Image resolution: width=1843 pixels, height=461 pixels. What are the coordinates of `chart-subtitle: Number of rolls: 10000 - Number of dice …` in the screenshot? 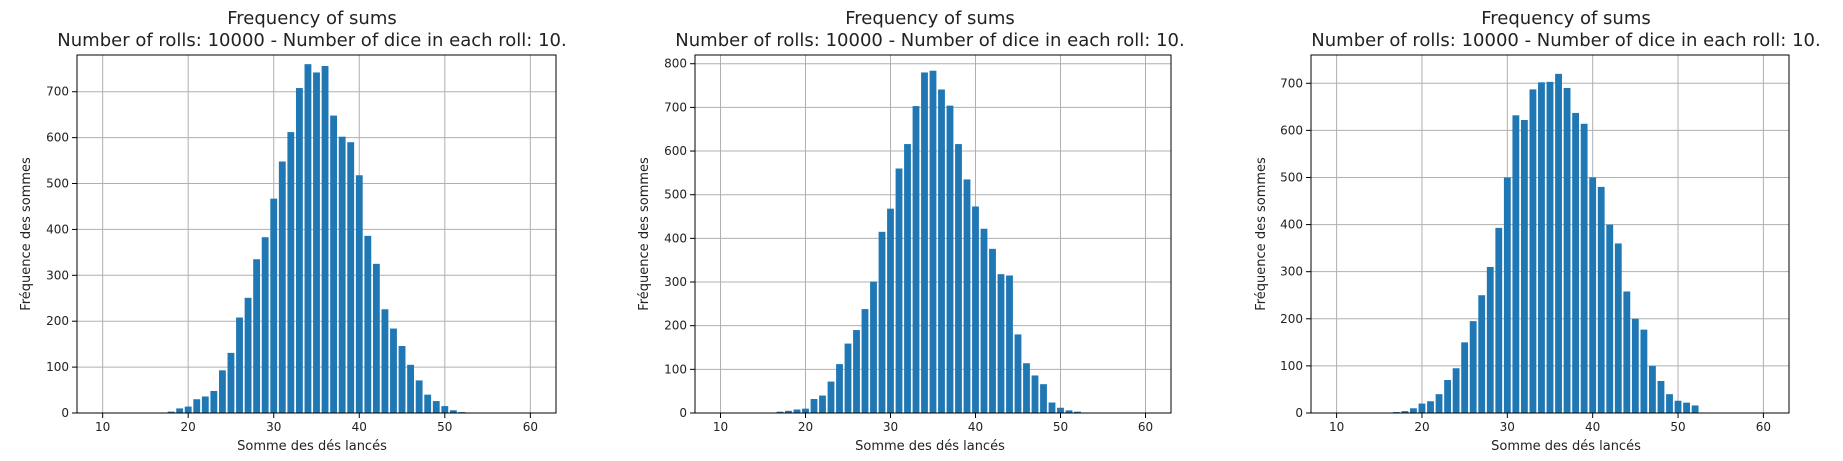 It's located at (311, 40).